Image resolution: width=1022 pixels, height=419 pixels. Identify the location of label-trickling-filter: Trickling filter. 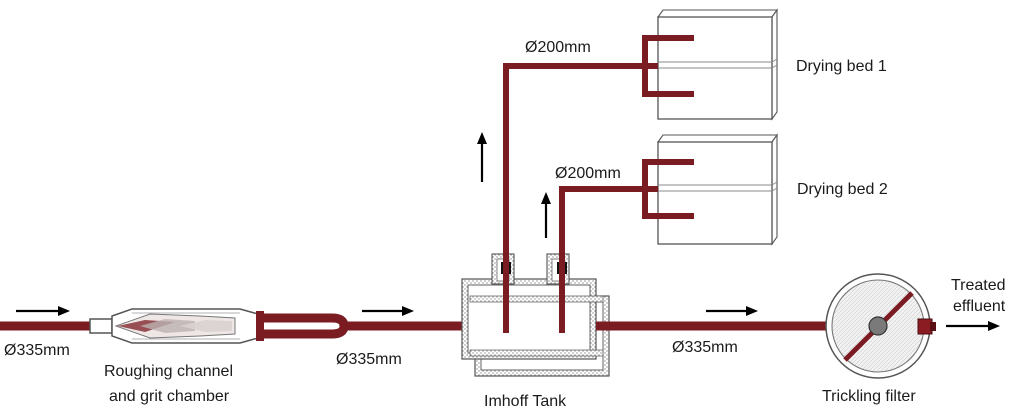
(869, 396).